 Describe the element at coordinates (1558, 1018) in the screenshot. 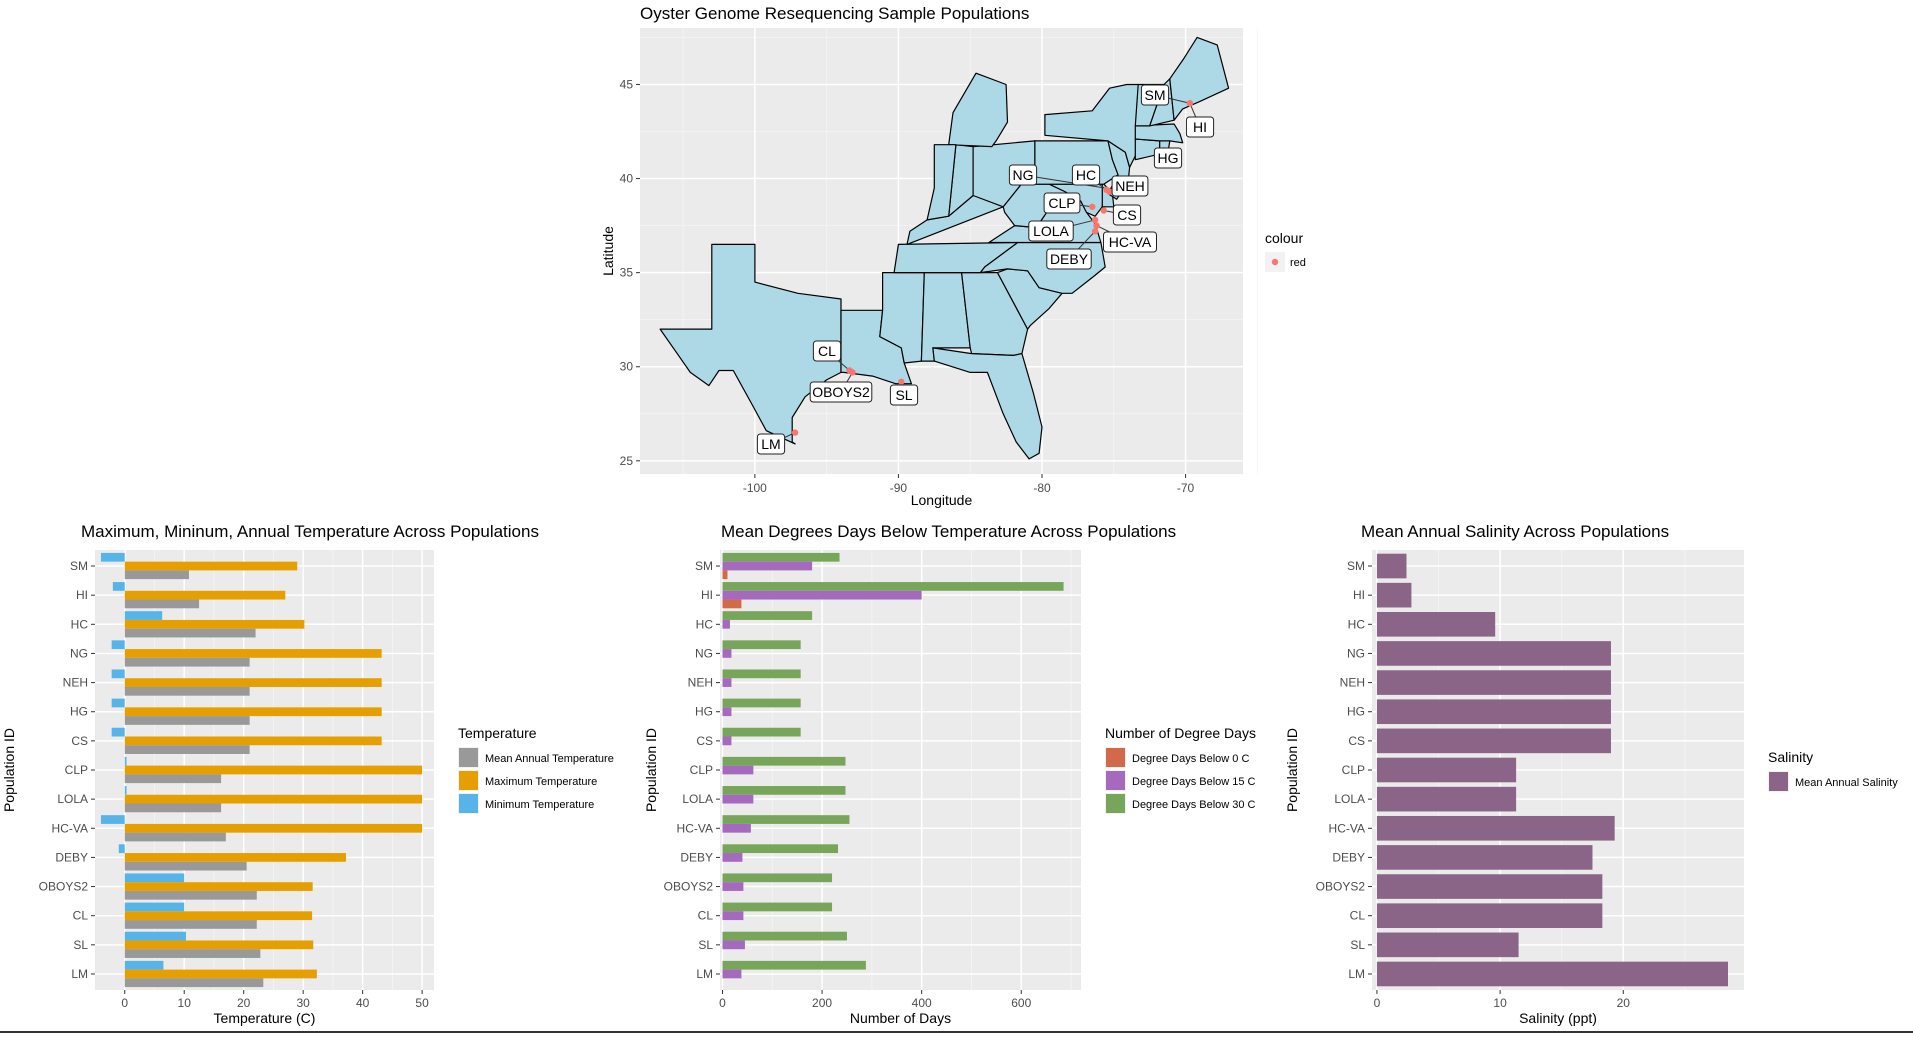

I see `salinity-x-axis-label: Salinity (ppt)` at that location.